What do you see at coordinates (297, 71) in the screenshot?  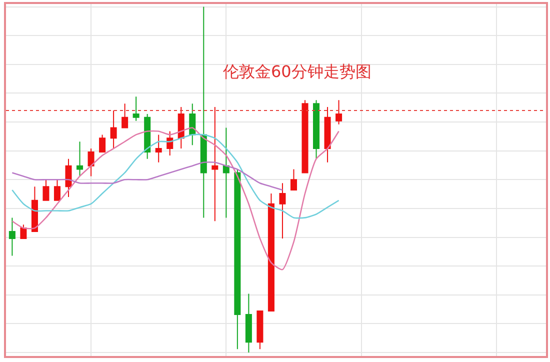 I see `text: 伦敦金60分钟走势图` at bounding box center [297, 71].